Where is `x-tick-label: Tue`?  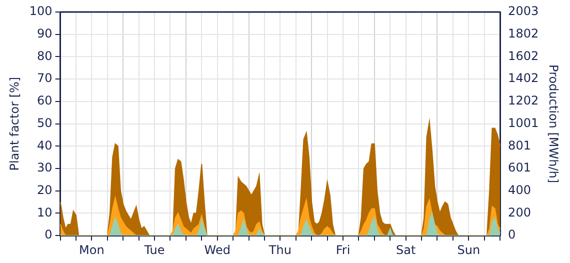 x-tick-label: Tue is located at coordinates (154, 249).